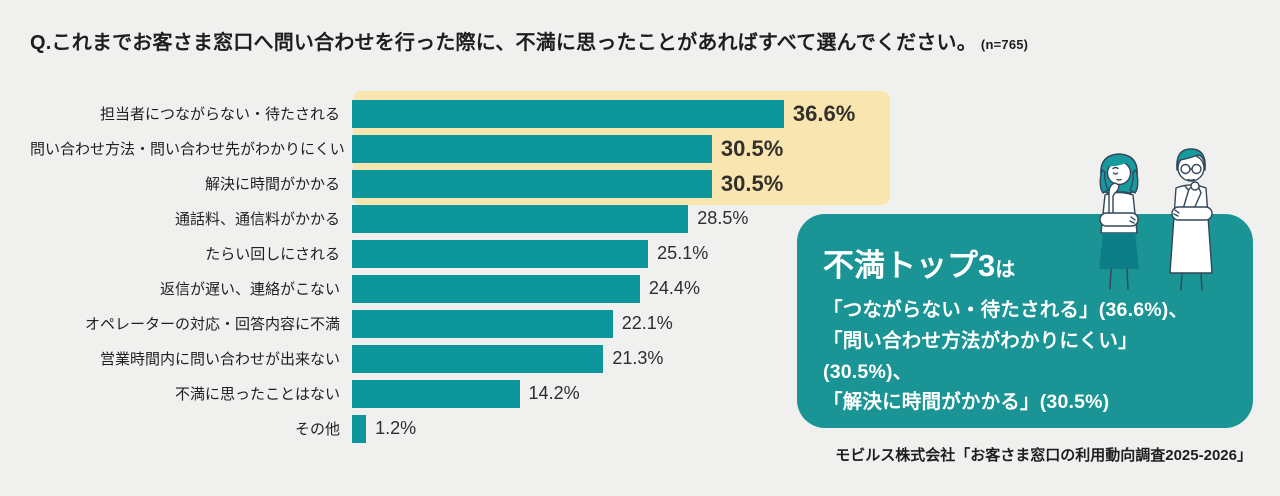 The height and width of the screenshot is (496, 1280). What do you see at coordinates (212, 324) in the screenshot?
I see `category-label: オペレーターの対応・回答内容に不満` at bounding box center [212, 324].